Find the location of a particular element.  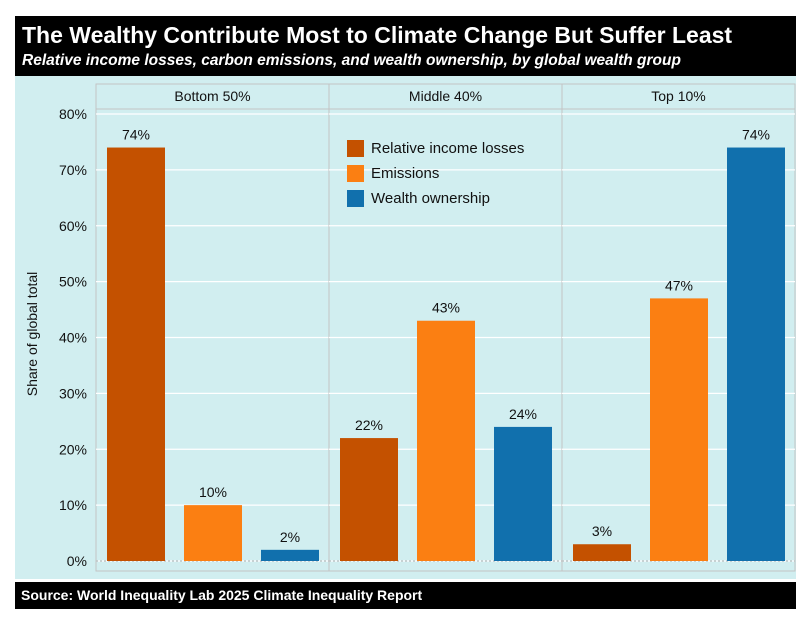

y-tick-label: 80% is located at coordinates (73, 114).